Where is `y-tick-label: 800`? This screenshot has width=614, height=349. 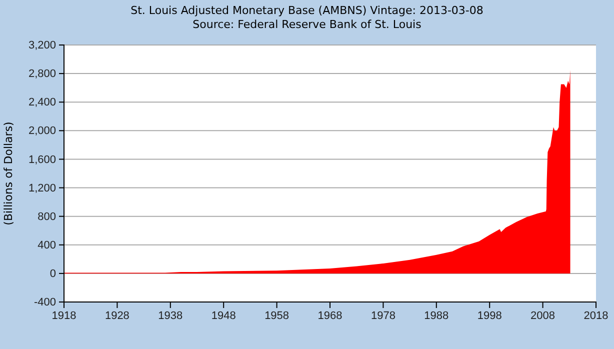 y-tick-label: 800 is located at coordinates (47, 216).